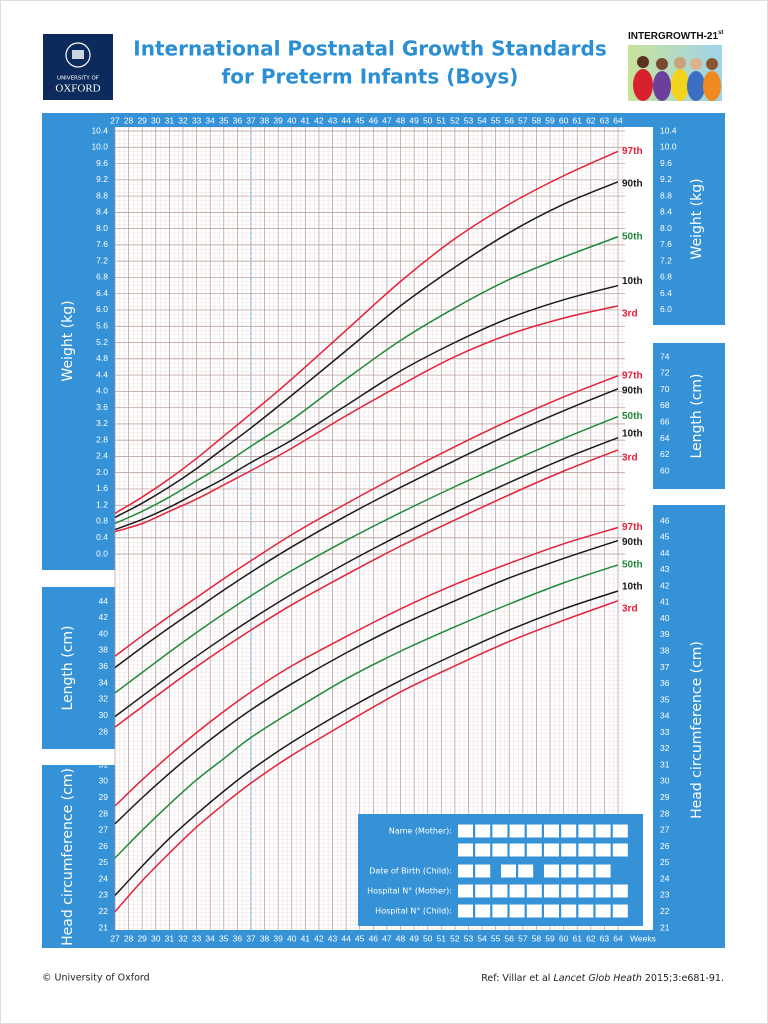  I want to click on y-tick-label: 36, so click(104, 666).